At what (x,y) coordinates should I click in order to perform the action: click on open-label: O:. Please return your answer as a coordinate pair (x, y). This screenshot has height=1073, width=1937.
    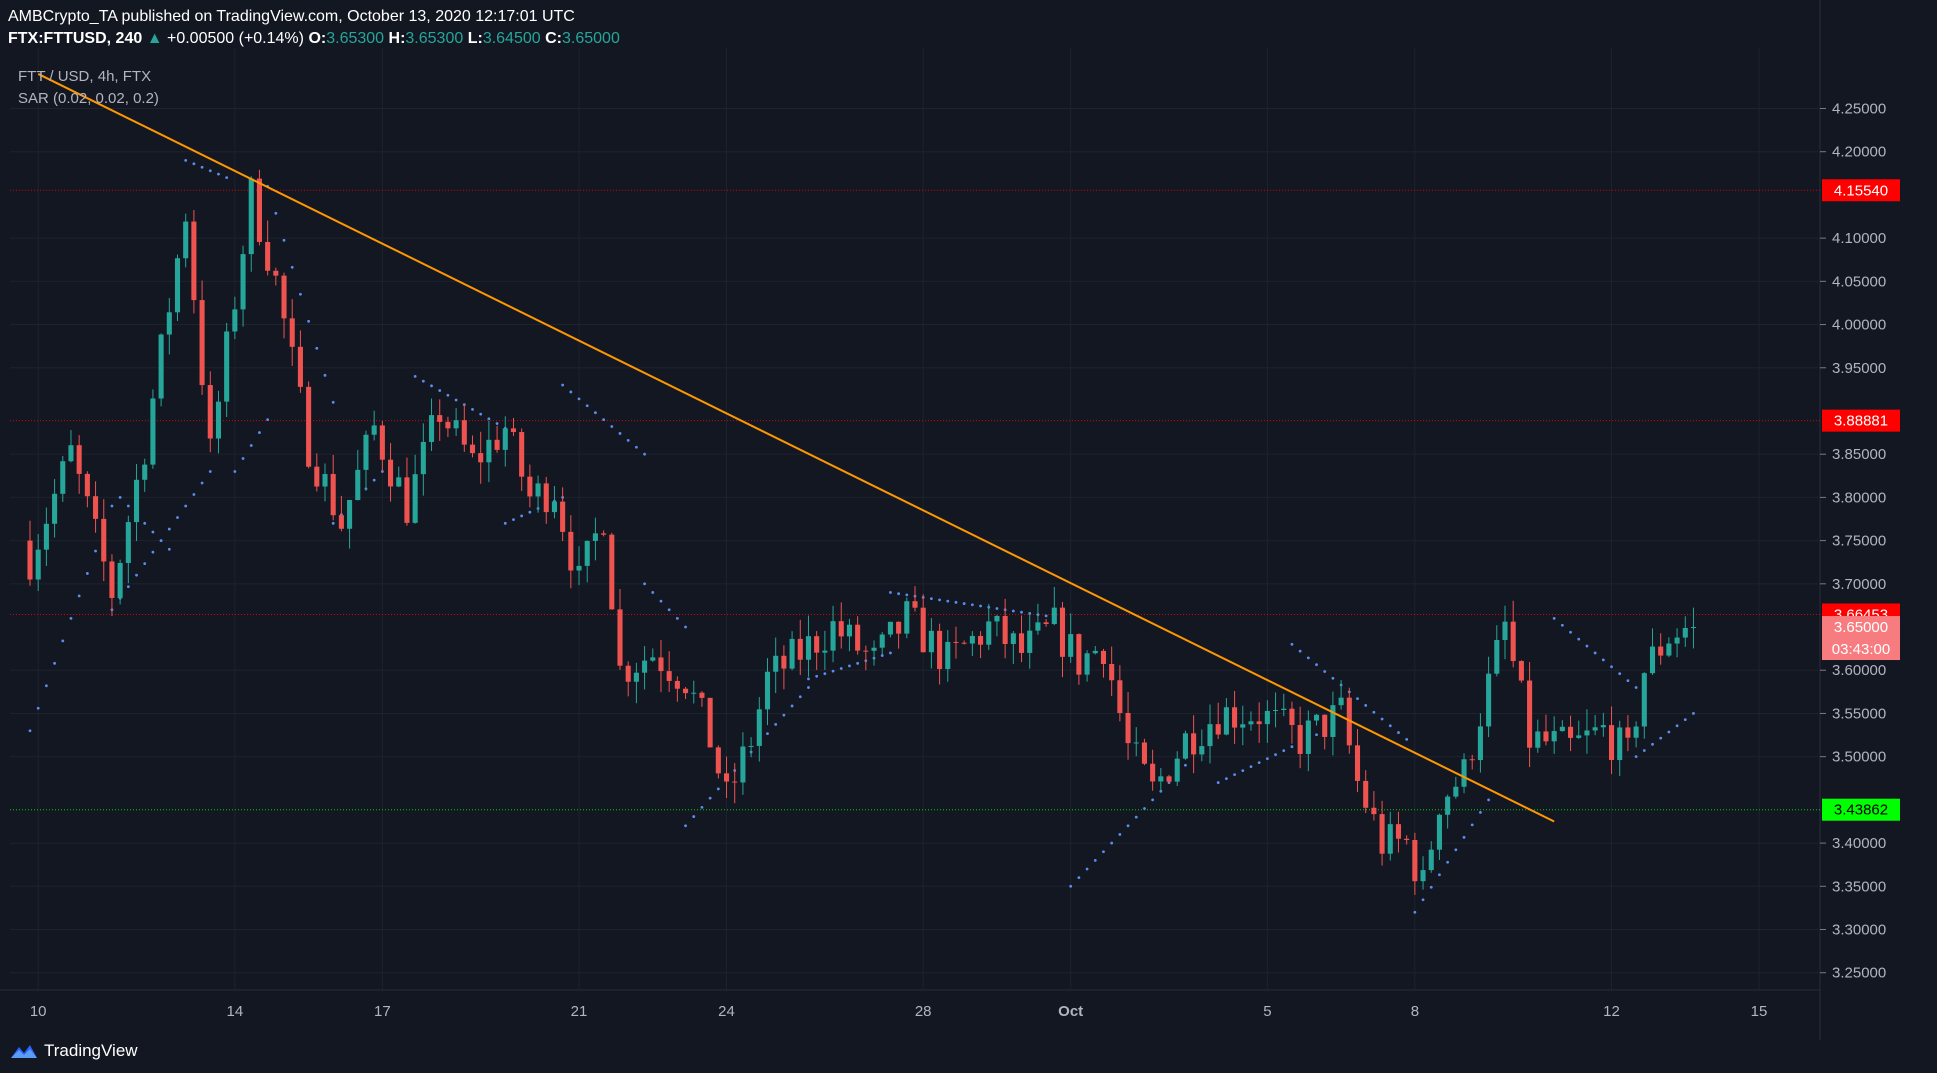
    Looking at the image, I should click on (317, 38).